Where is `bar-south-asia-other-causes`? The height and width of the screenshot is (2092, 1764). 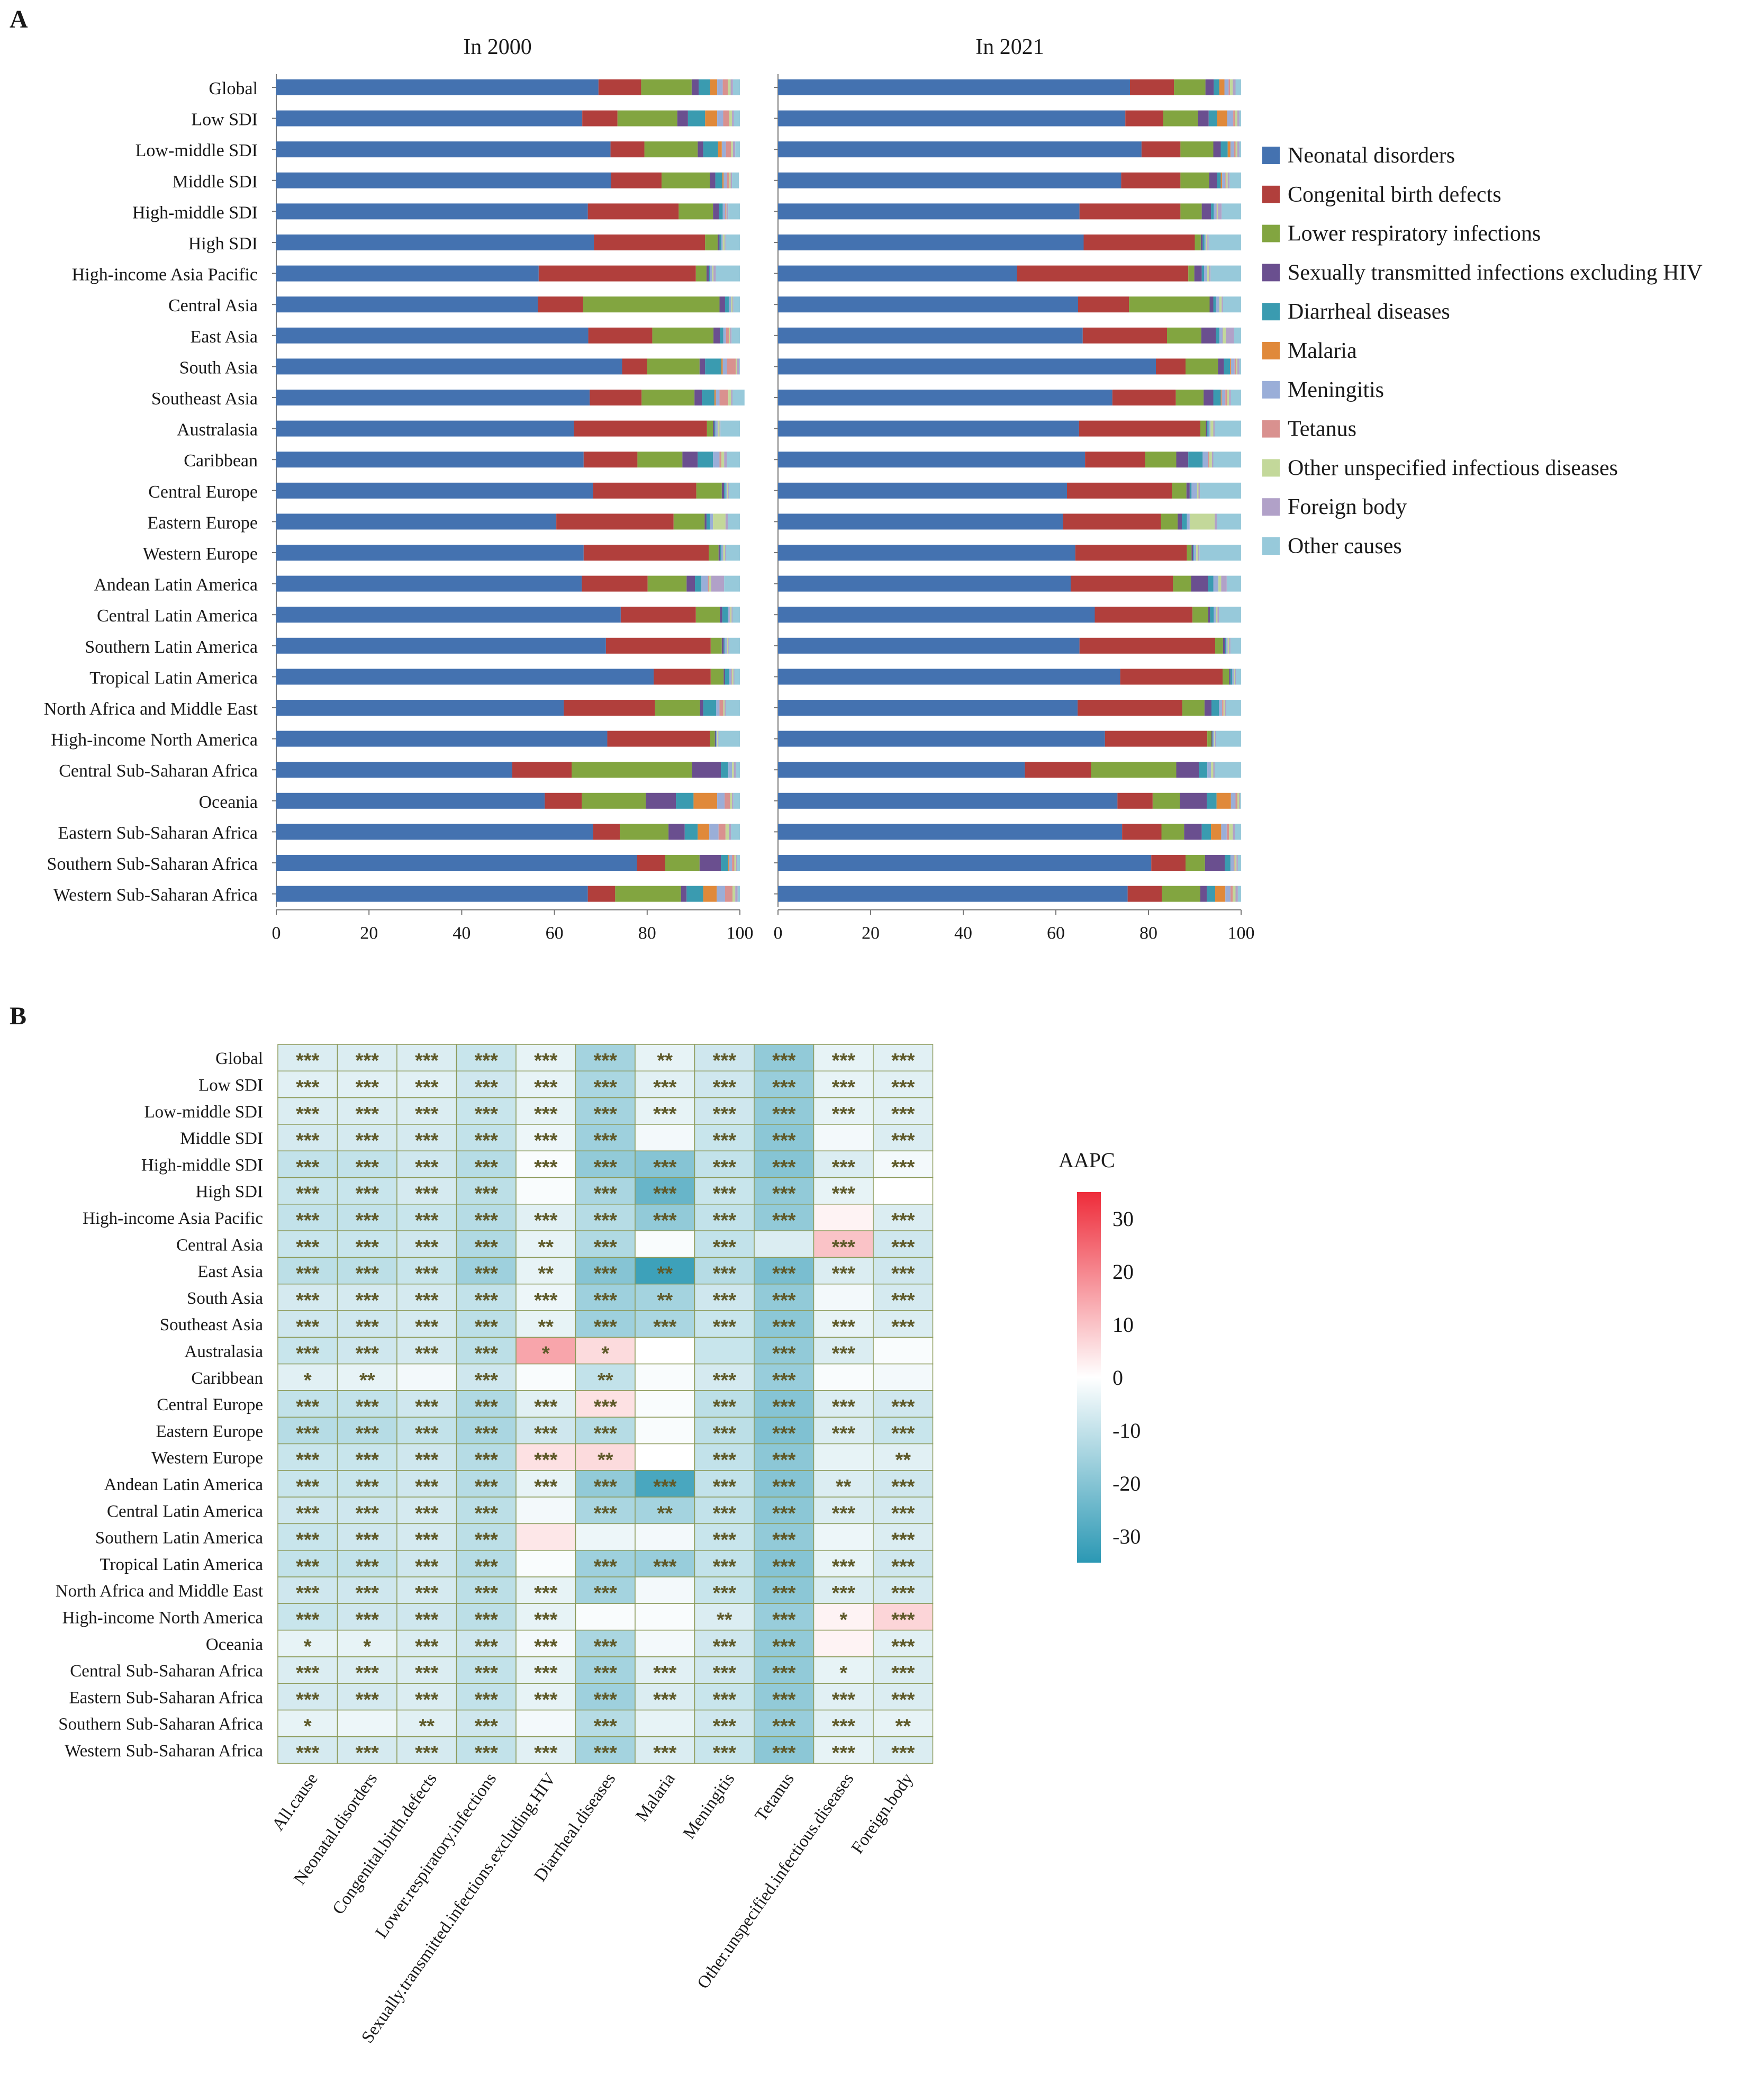
bar-south-asia-other-causes is located at coordinates (1240, 366).